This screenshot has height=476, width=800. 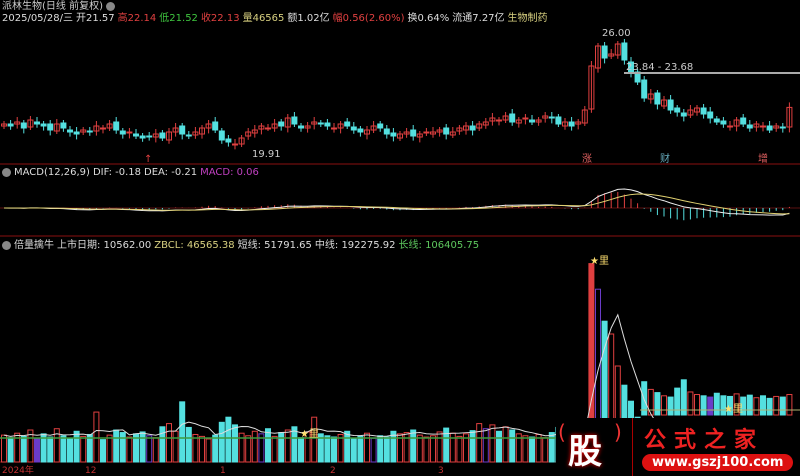 I want to click on macd-menu-icon, so click(x=6, y=172).